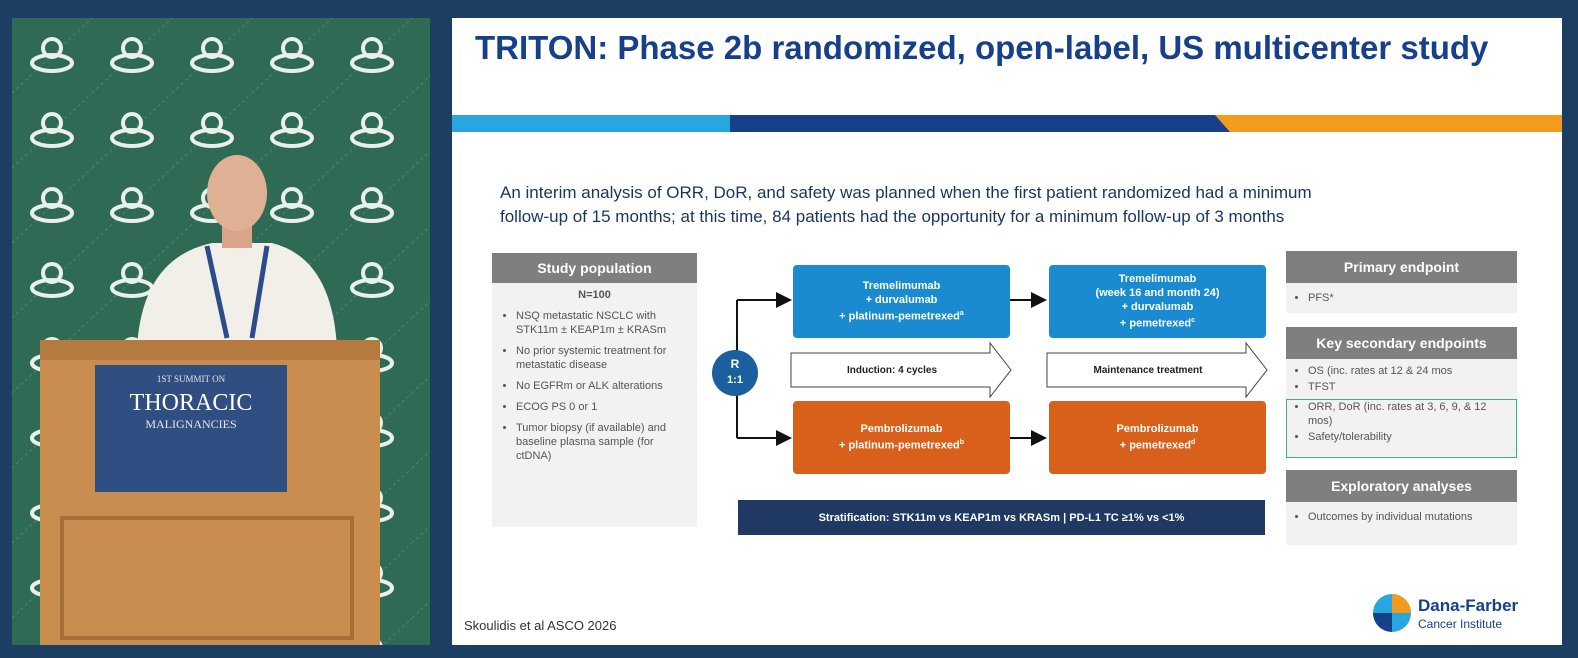 The width and height of the screenshot is (1578, 658). I want to click on highlight-box, so click(1401, 428).